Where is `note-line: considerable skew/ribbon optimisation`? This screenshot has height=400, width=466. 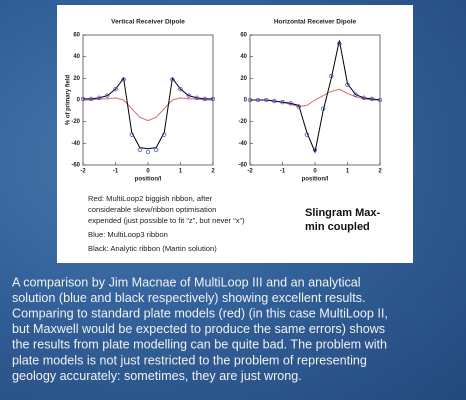
note-line: considerable skew/ribbon optimisation is located at coordinates (152, 209).